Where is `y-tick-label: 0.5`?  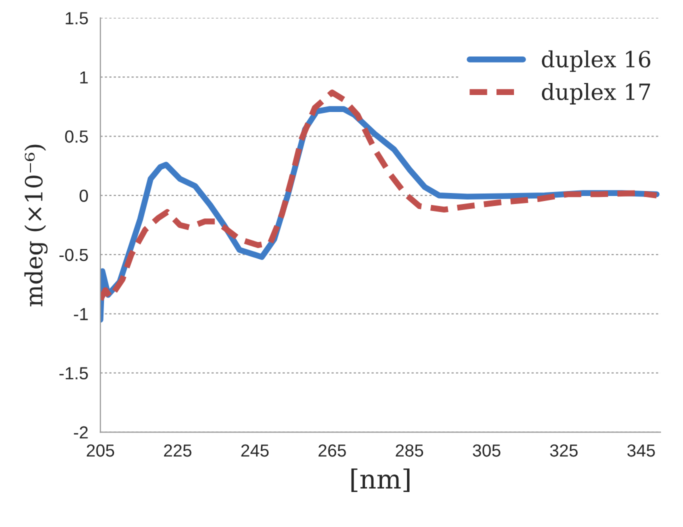
y-tick-label: 0.5 is located at coordinates (76, 136).